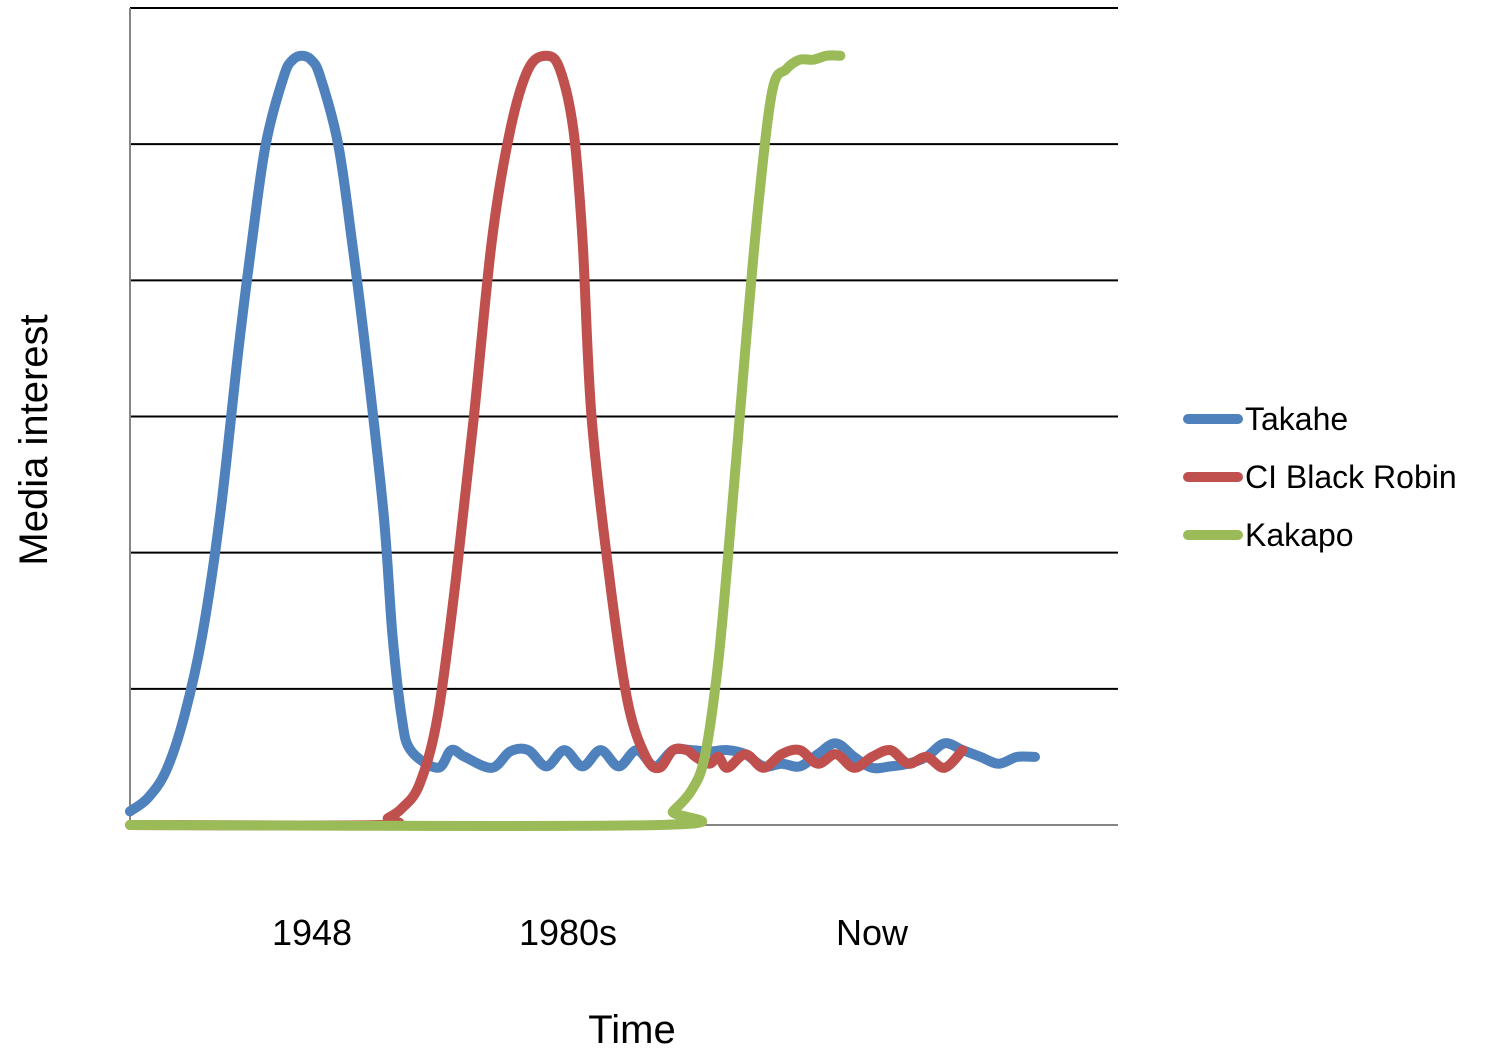  I want to click on x-tick-labels: 1948 1980s Now, so click(590, 932).